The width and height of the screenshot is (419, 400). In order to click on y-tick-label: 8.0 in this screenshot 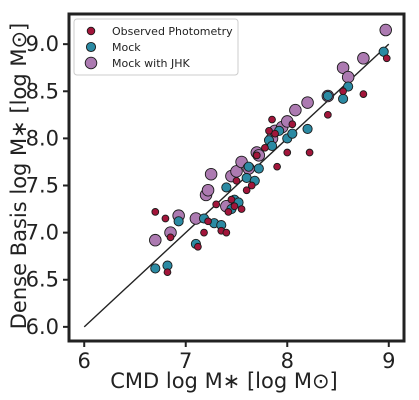, I will do `click(42, 138)`.